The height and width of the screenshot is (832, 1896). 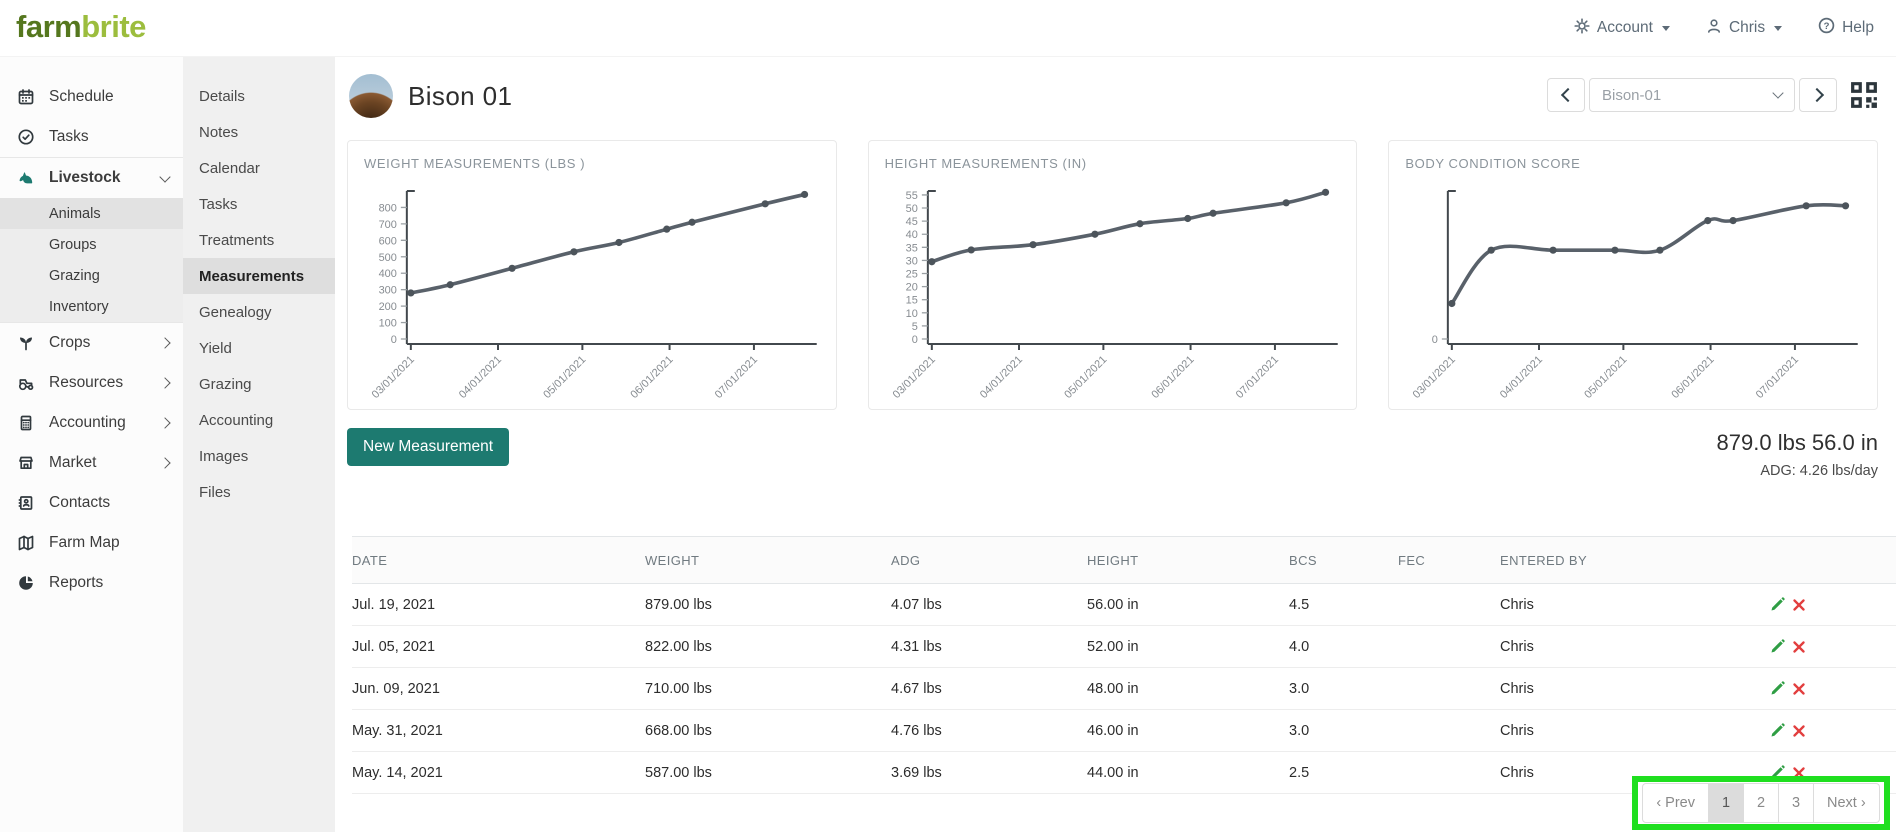 What do you see at coordinates (397, 730) in the screenshot?
I see `cell-date: May. 31, 2021` at bounding box center [397, 730].